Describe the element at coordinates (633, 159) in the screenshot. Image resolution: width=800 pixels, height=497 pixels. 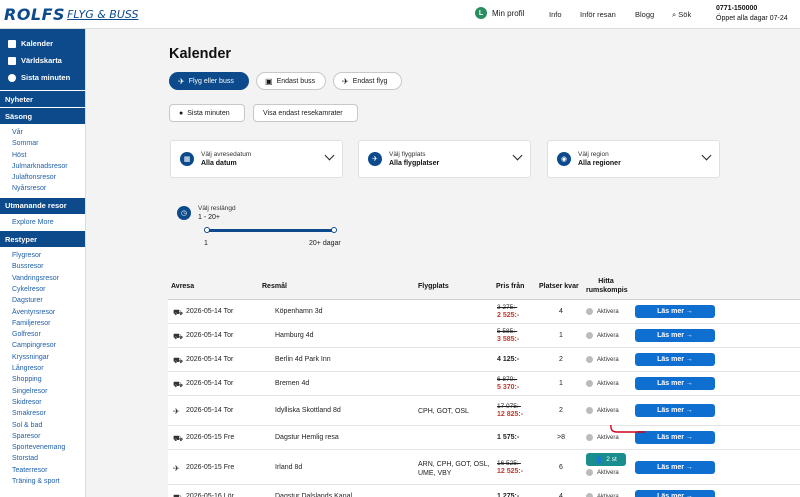
I see `region-filter: ◉ Välj region Alla regioner` at that location.